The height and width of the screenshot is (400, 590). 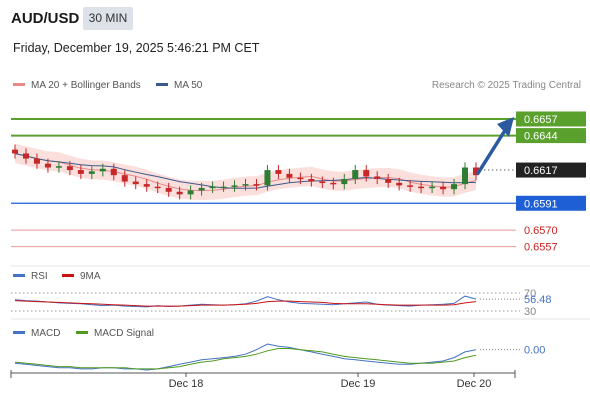 What do you see at coordinates (358, 384) in the screenshot?
I see `axis-tick-label: Dec 19` at bounding box center [358, 384].